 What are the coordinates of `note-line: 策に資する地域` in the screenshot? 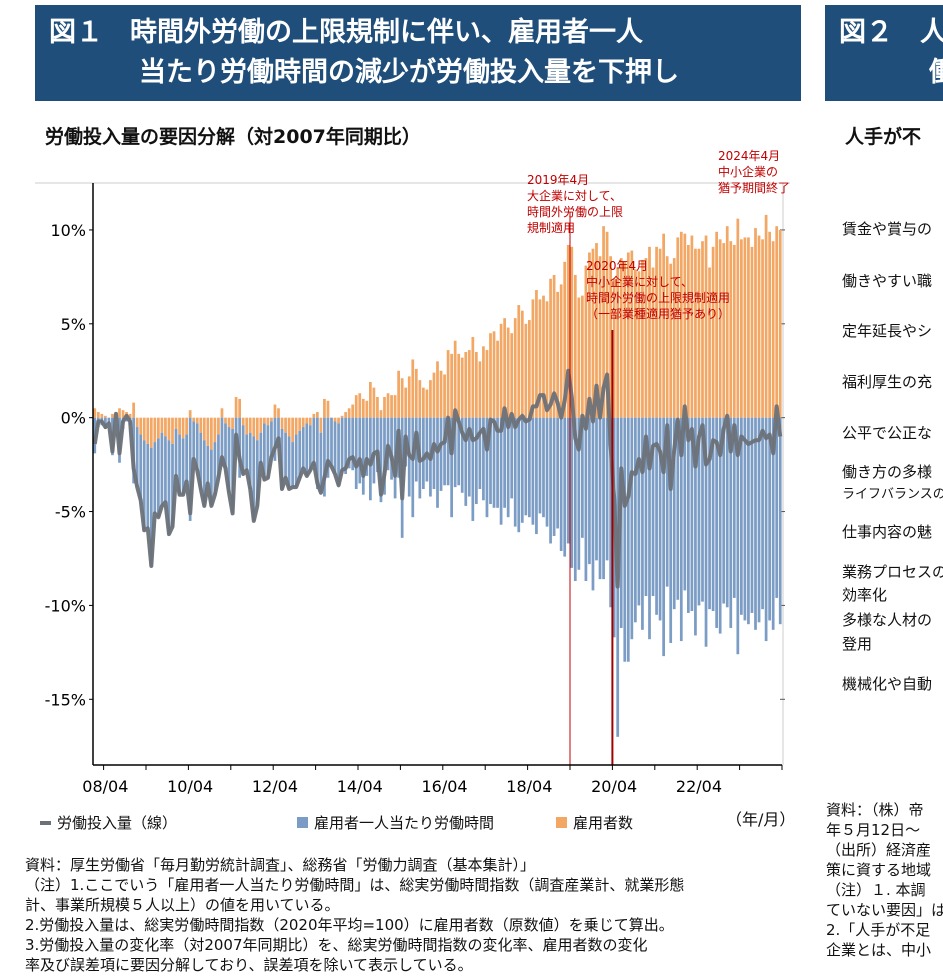 It's located at (879, 870).